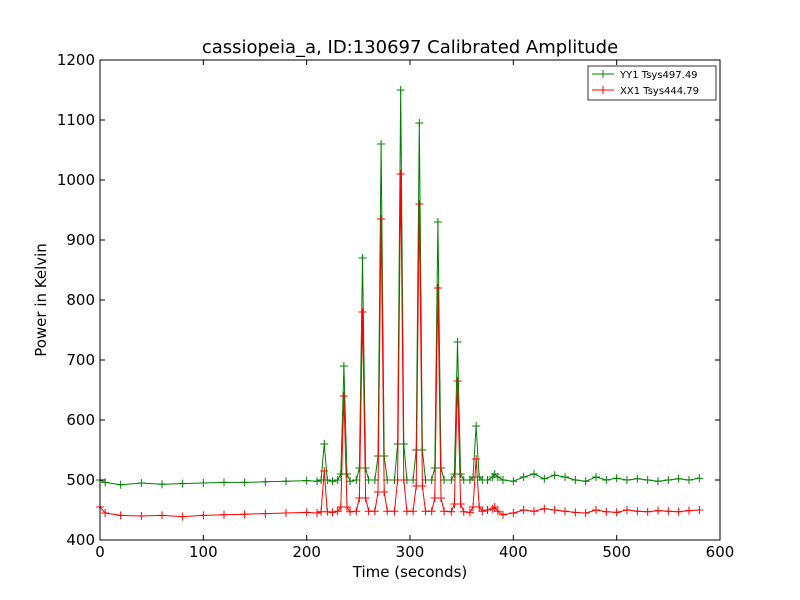 The width and height of the screenshot is (800, 600). Describe the element at coordinates (513, 552) in the screenshot. I see `x-tick-label: 400` at that location.